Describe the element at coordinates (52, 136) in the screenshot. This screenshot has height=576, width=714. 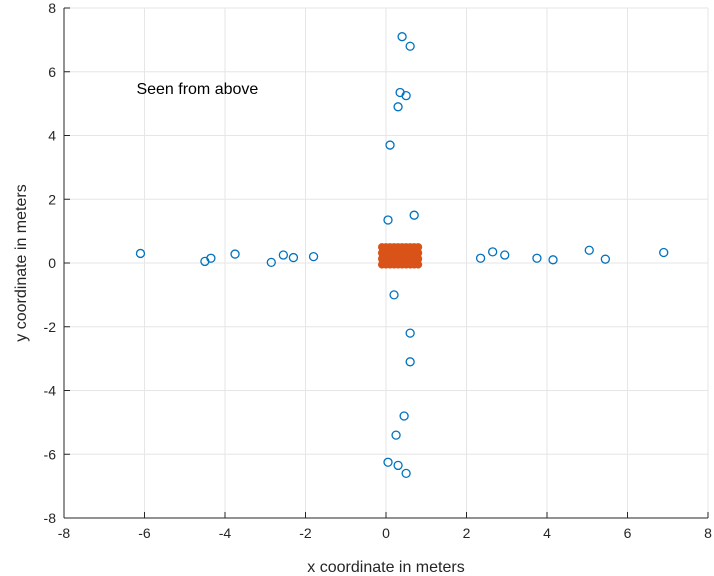
I see `y-tick-label: 4` at that location.